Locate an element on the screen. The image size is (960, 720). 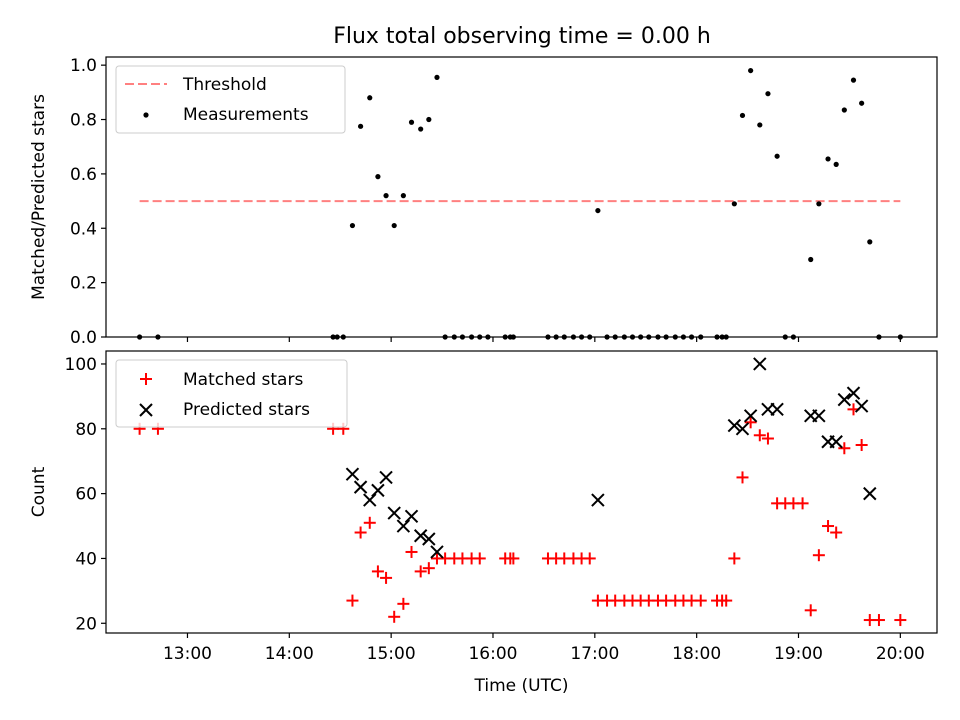
legend-label: Threshold is located at coordinates (224, 85).